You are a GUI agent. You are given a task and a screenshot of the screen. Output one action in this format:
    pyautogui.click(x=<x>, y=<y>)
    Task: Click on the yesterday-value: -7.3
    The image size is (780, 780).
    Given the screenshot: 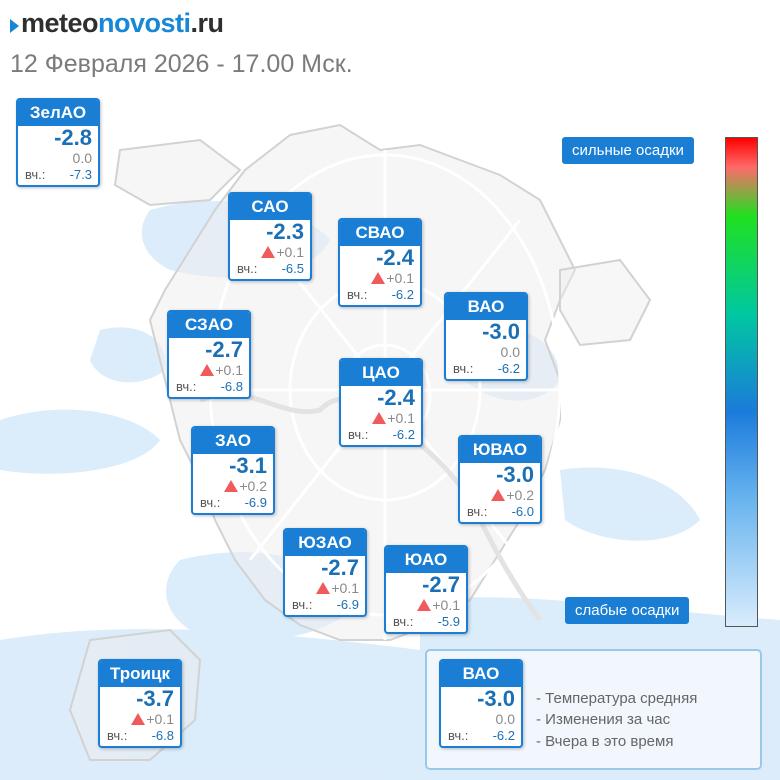 What is the action you would take?
    pyautogui.click(x=80, y=174)
    